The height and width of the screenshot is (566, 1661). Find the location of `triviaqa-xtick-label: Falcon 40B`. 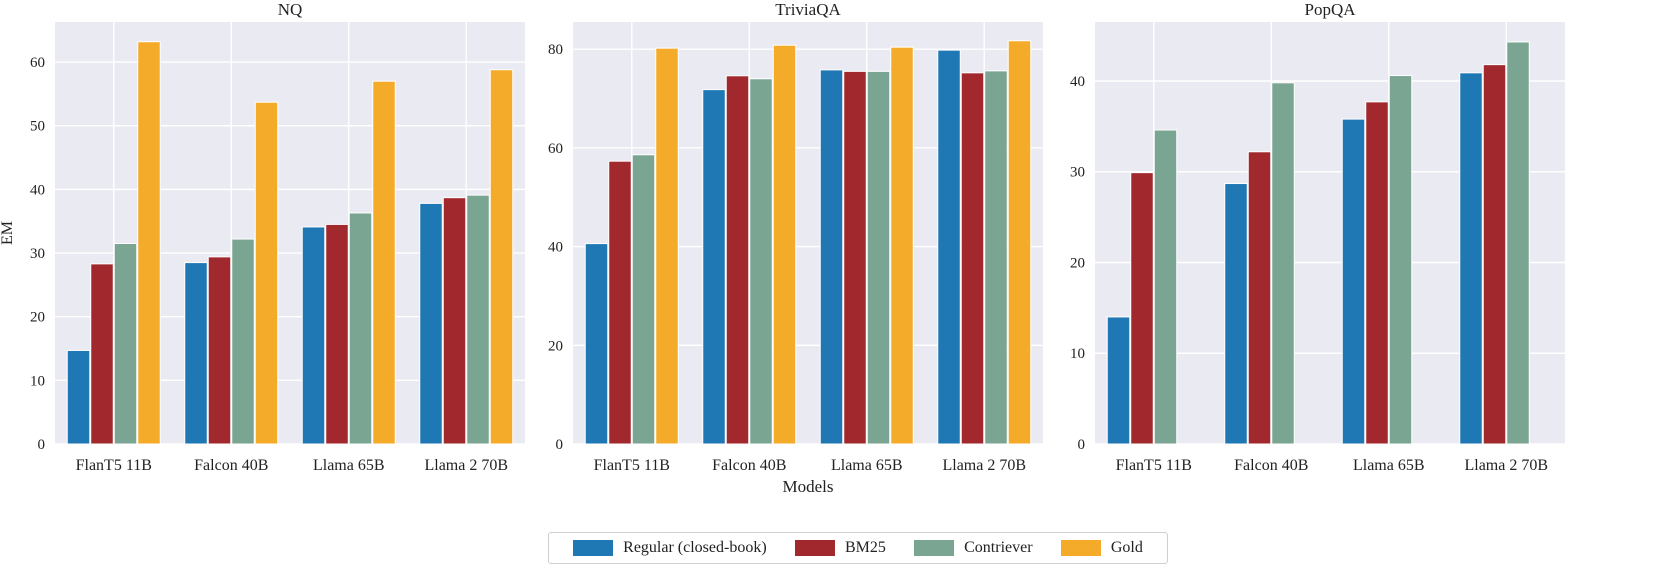

triviaqa-xtick-label: Falcon 40B is located at coordinates (749, 465).